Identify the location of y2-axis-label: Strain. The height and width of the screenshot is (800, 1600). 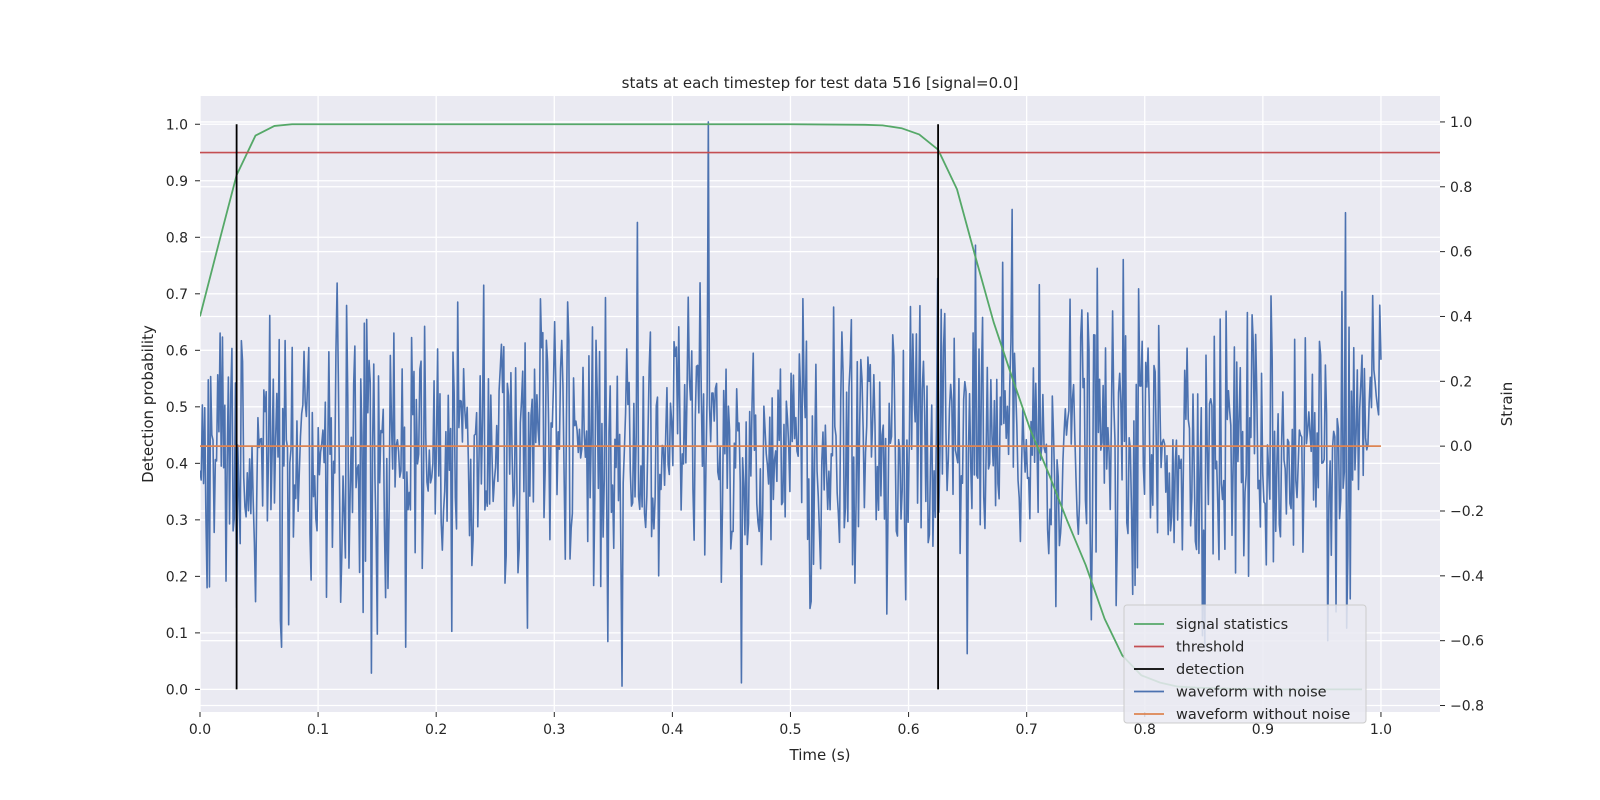
(1507, 404).